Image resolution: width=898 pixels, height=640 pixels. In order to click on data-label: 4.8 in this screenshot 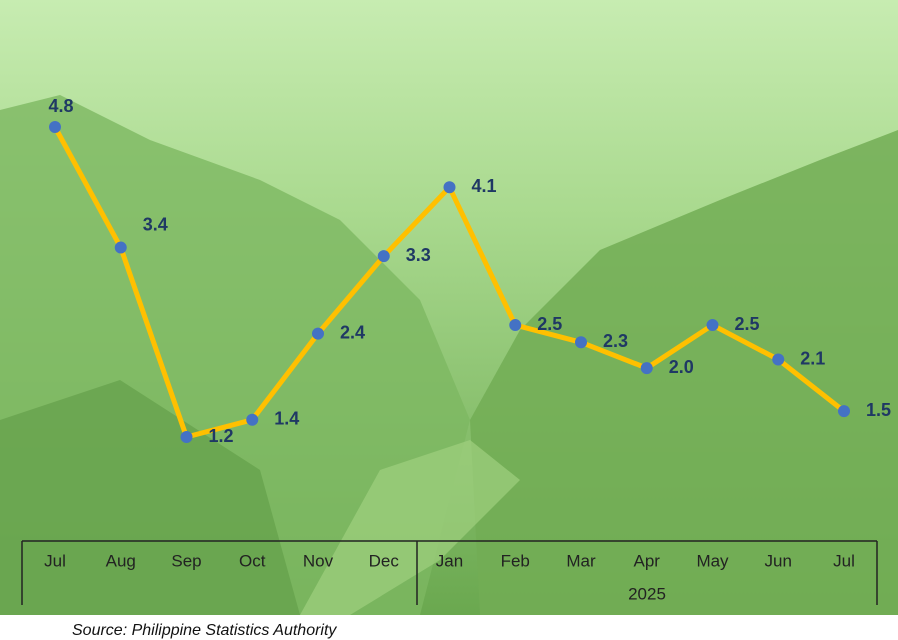, I will do `click(60, 106)`.